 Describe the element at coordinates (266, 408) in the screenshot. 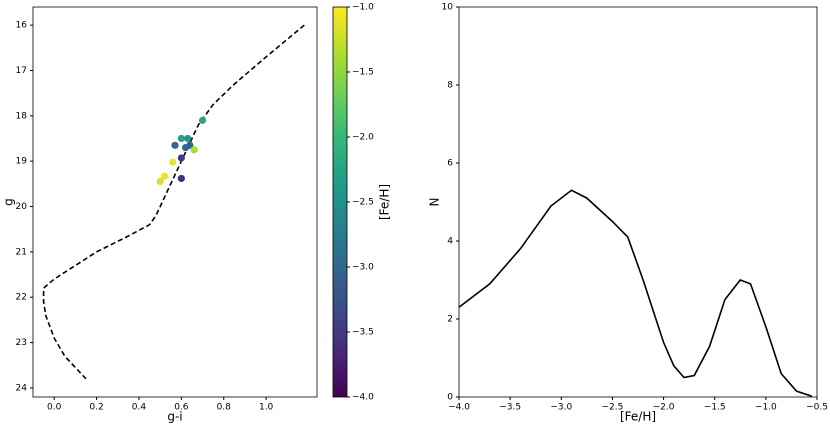

I see `x-tick-label: 1.0` at that location.